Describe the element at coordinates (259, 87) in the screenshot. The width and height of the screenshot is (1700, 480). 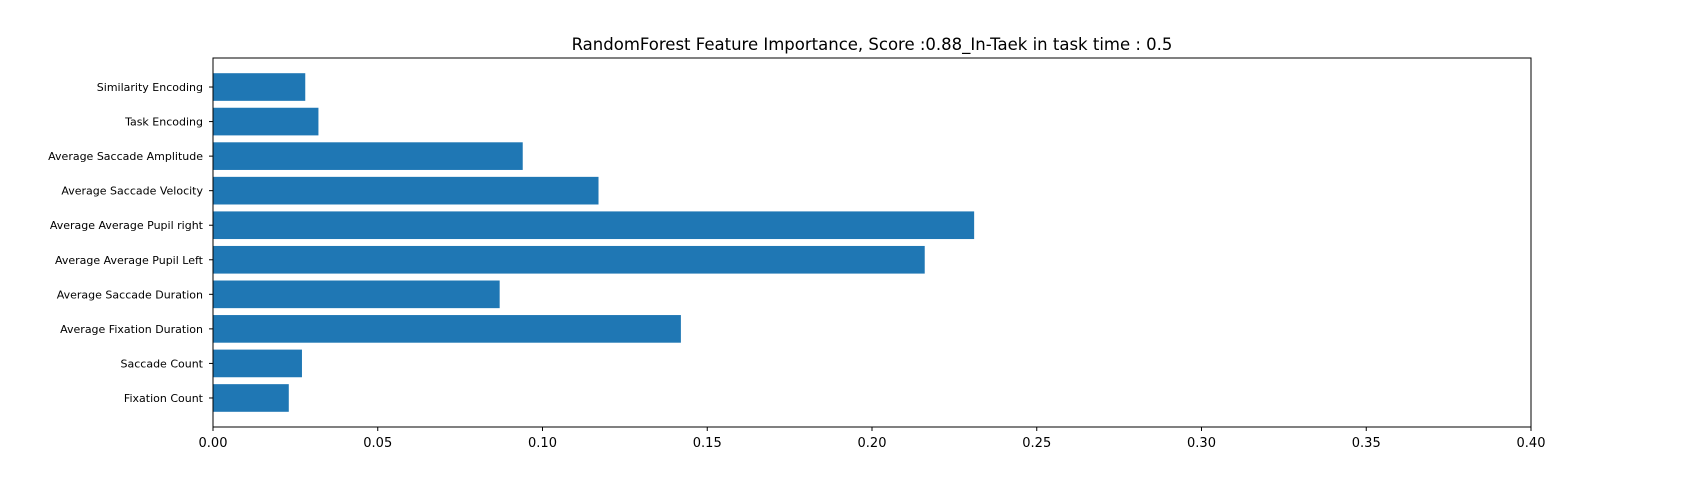
I see `bar-similarity-encoding` at that location.